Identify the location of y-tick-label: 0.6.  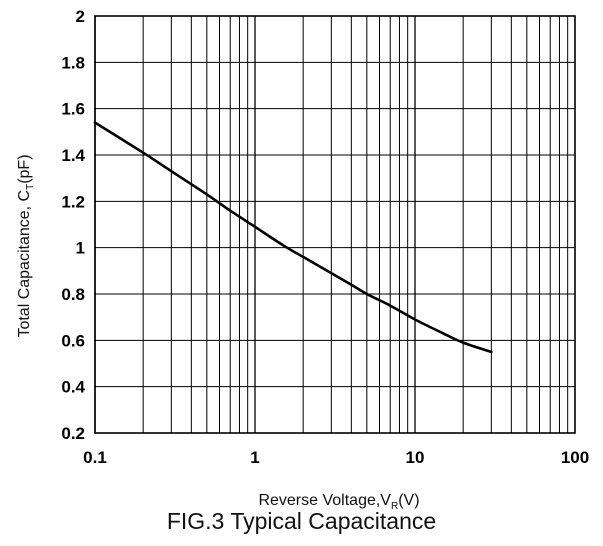
(73, 340).